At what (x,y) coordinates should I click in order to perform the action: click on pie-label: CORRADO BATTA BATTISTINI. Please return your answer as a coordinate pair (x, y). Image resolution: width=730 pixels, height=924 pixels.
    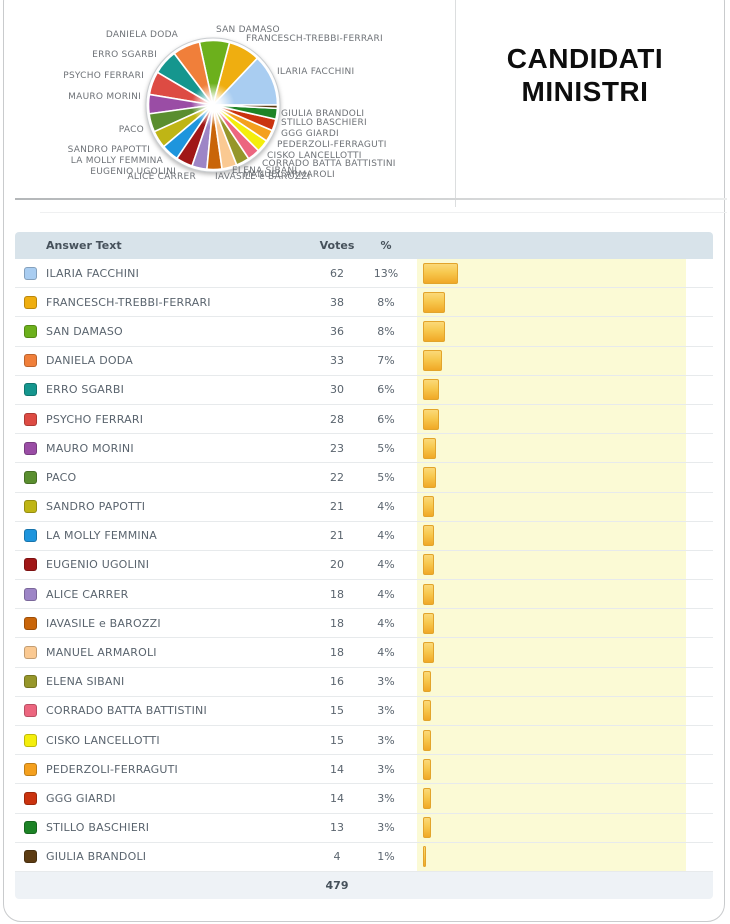
    Looking at the image, I should click on (329, 164).